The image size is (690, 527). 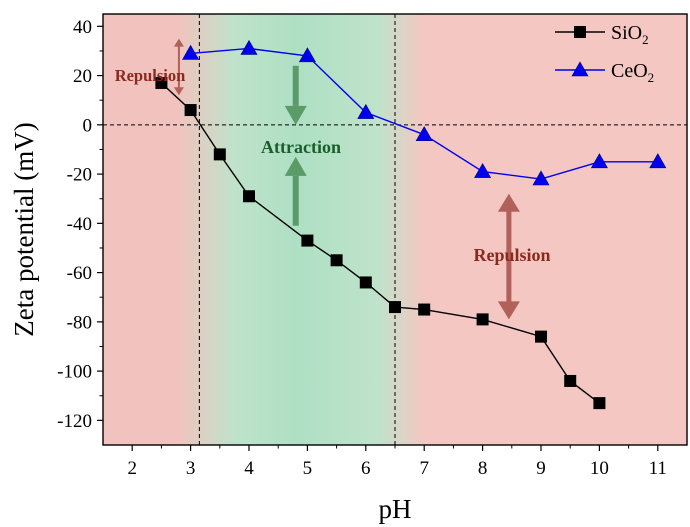 I want to click on x-tick-label: 3, so click(x=191, y=468).